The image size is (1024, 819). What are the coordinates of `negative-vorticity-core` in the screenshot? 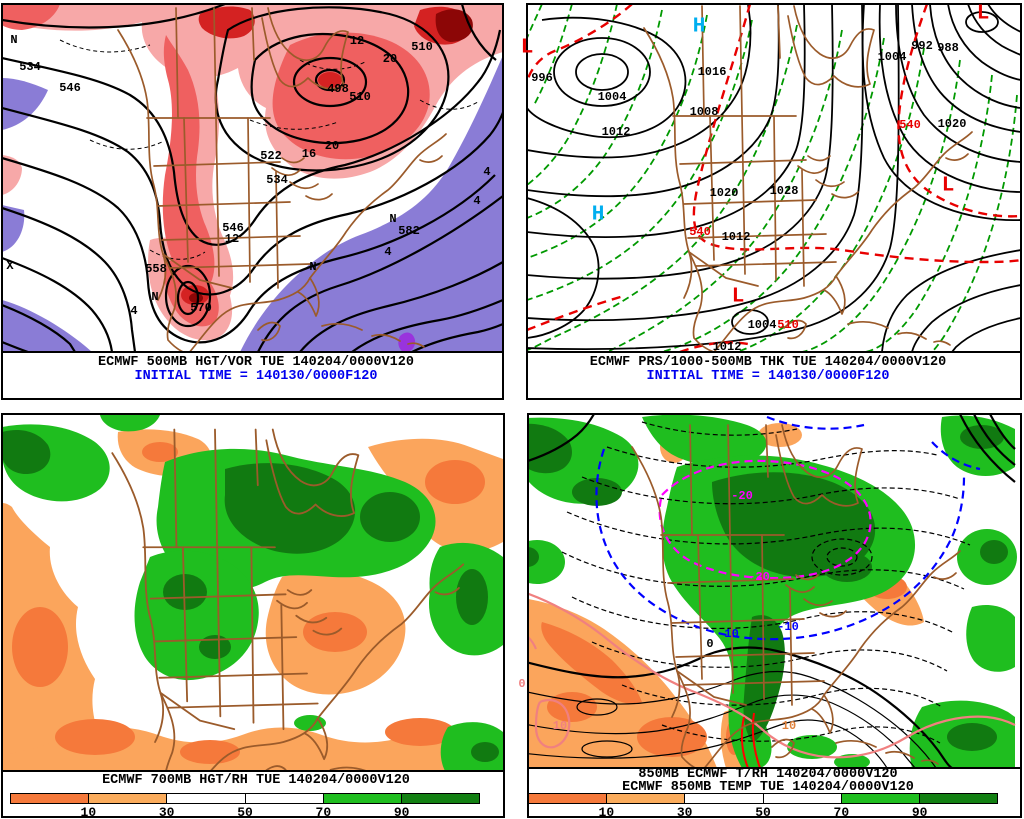 It's located at (407, 341).